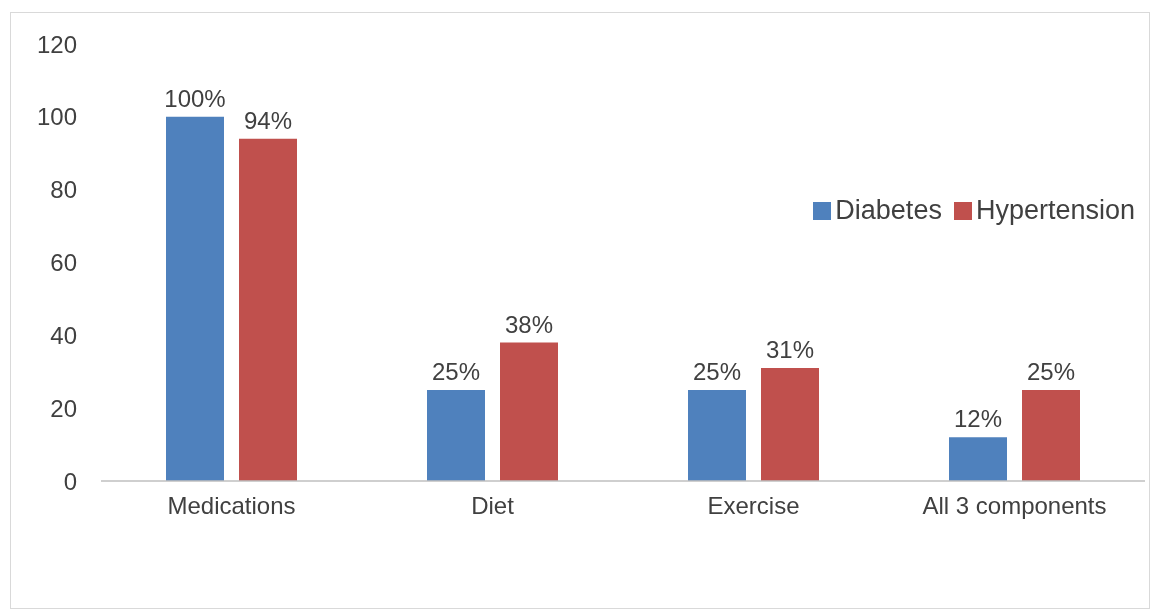 The width and height of the screenshot is (1150, 609). I want to click on y-tick-label: 100, so click(56, 117).